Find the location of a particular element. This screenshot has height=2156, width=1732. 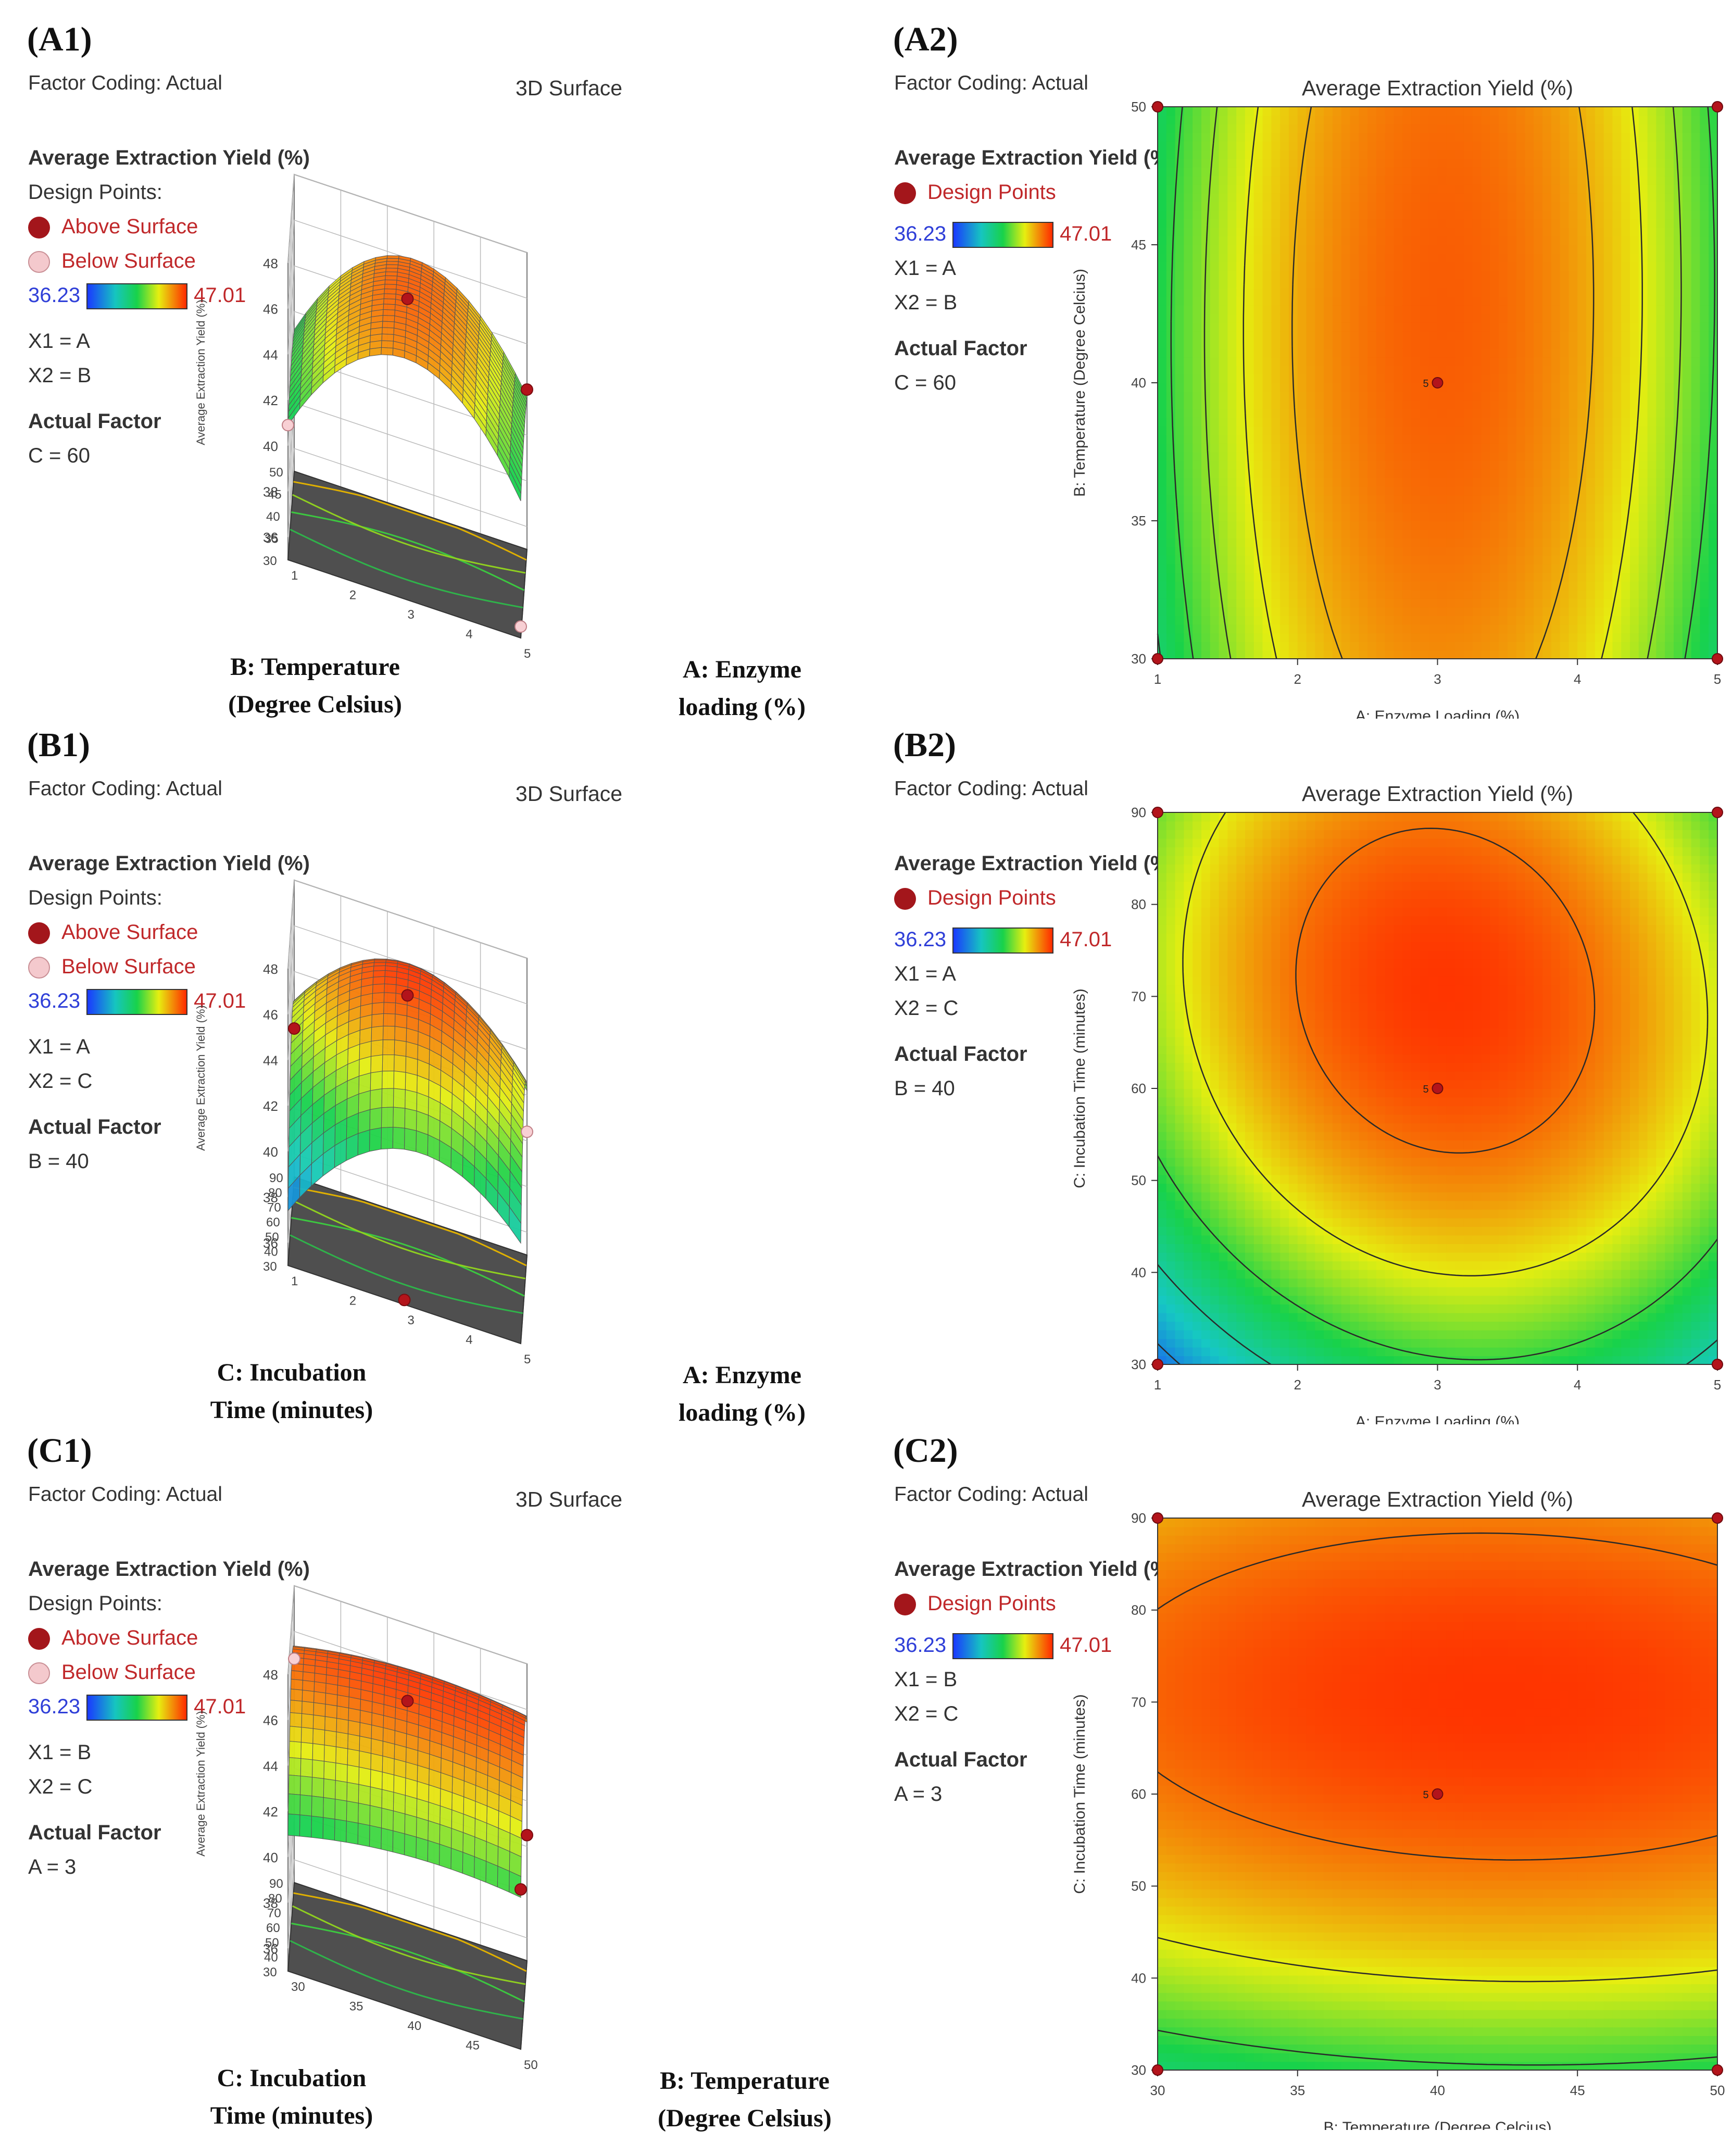

z-gridline is located at coordinates (407, 492).